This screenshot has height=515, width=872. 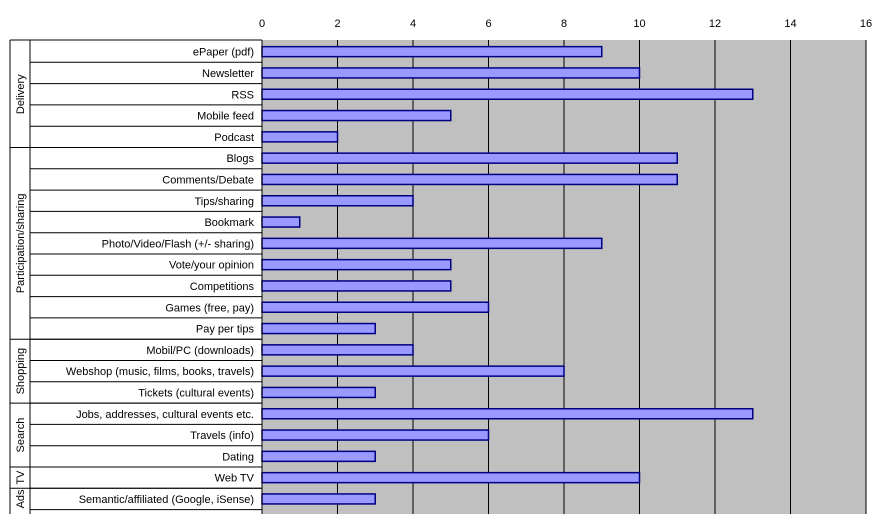 What do you see at coordinates (178, 244) in the screenshot?
I see `category-label: Photo/Video/Flash (+/- sharing)` at bounding box center [178, 244].